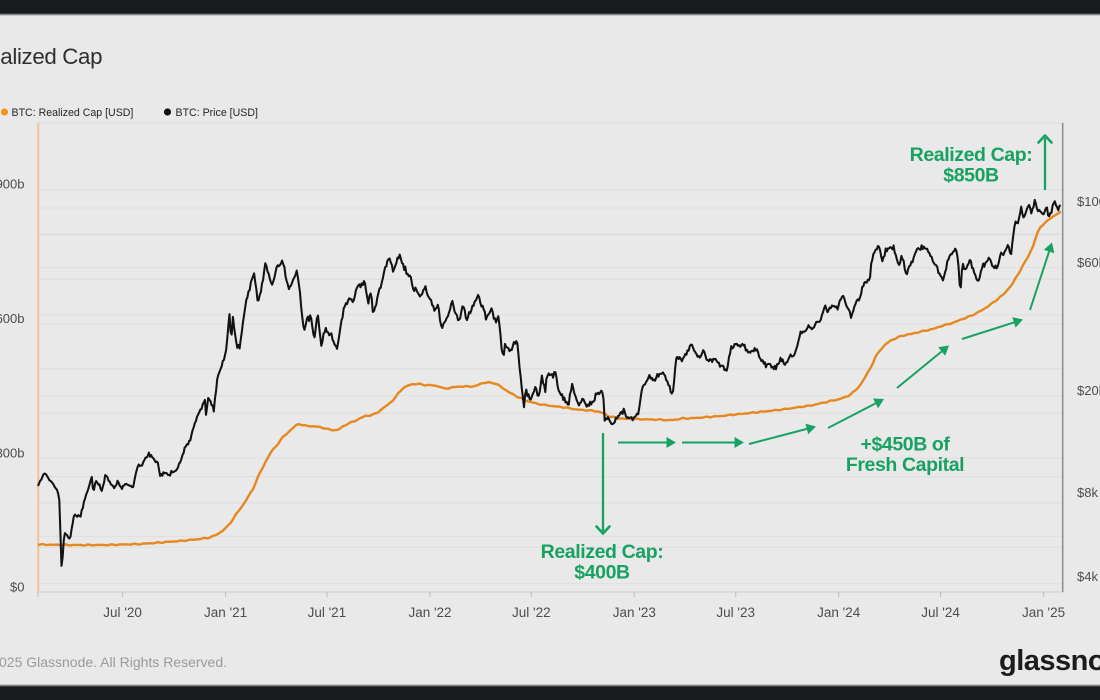 The width and height of the screenshot is (1100, 700). I want to click on svg-text: BTC: Price [USD], so click(217, 113).